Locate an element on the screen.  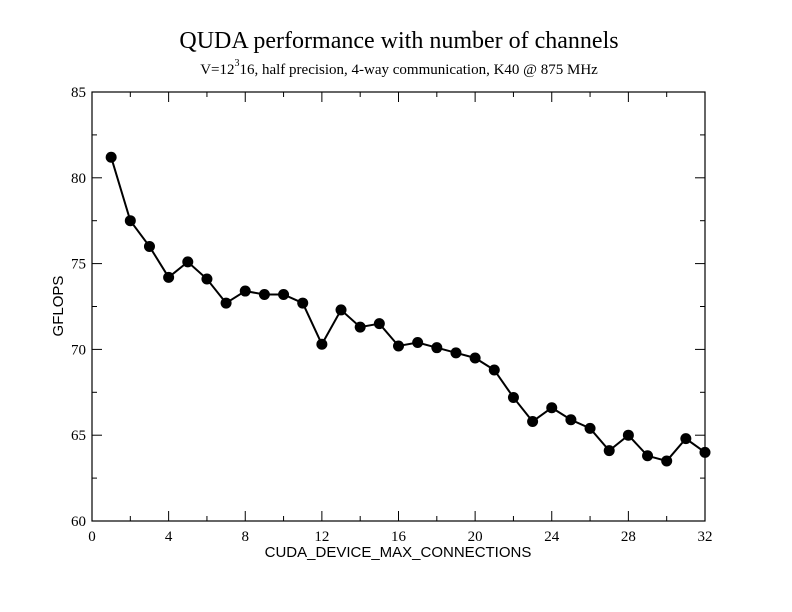
x-tick-label: 20 is located at coordinates (475, 537).